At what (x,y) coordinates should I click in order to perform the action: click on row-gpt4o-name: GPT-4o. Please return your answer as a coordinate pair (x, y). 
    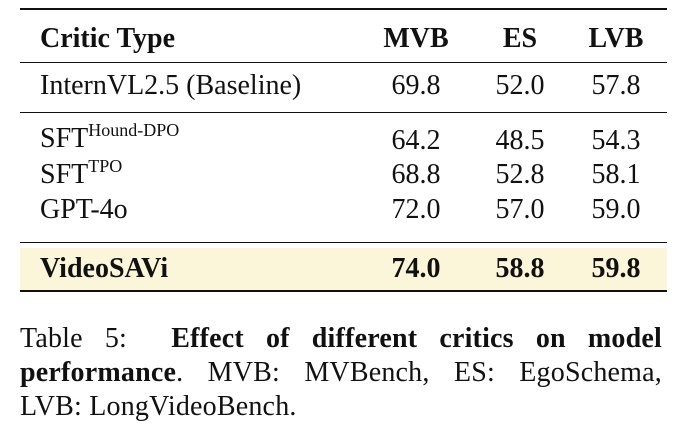
    Looking at the image, I should click on (84, 209).